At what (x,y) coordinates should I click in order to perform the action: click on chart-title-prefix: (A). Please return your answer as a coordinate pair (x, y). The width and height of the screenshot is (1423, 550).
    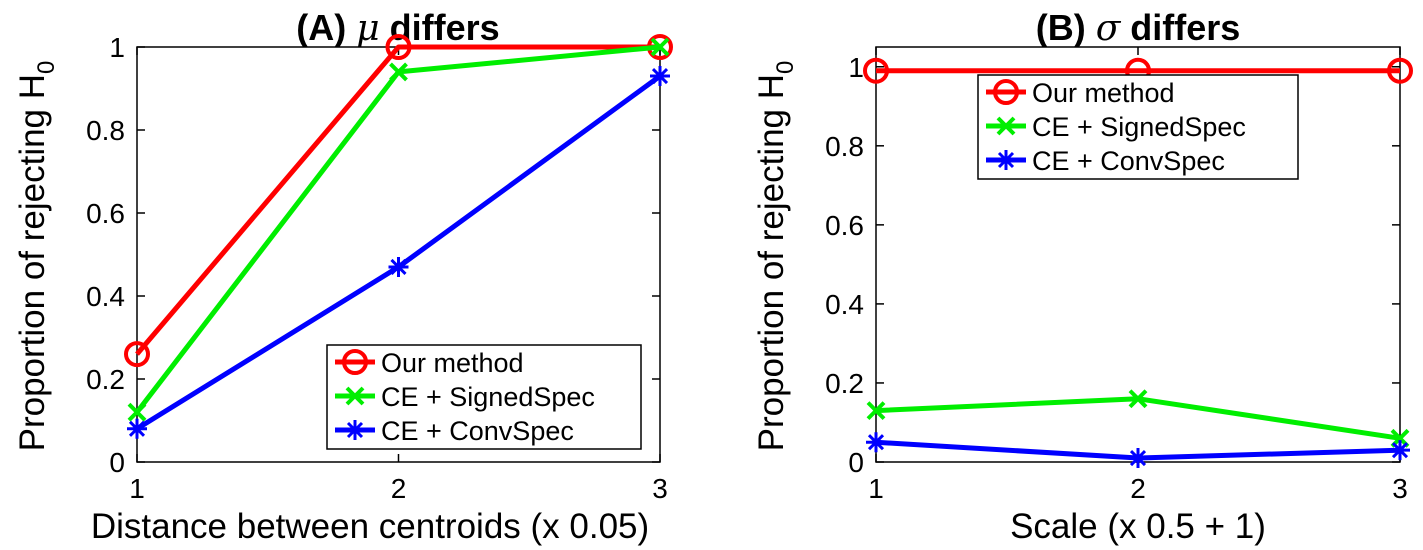
    Looking at the image, I should click on (326, 27).